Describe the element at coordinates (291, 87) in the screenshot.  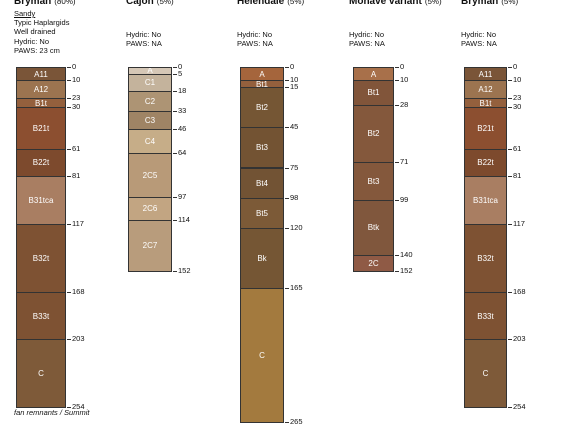
I see `depth-label: 15` at that location.